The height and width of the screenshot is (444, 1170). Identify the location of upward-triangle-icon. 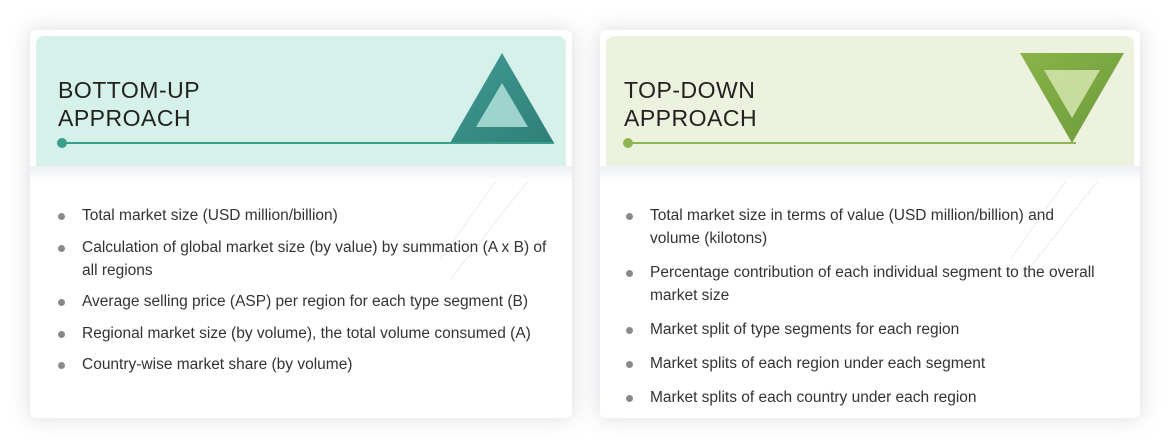
(502, 98).